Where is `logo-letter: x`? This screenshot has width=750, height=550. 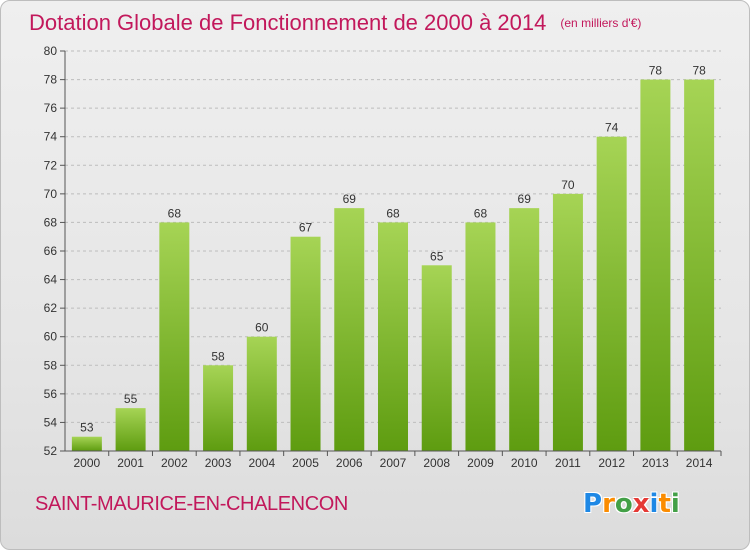 logo-letter: x is located at coordinates (641, 504).